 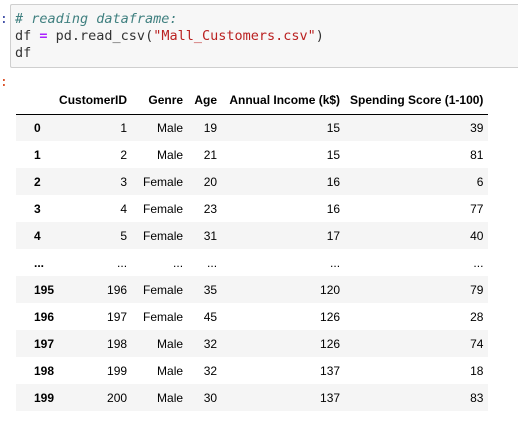 What do you see at coordinates (37, 235) in the screenshot?
I see `row-index: 4` at bounding box center [37, 235].